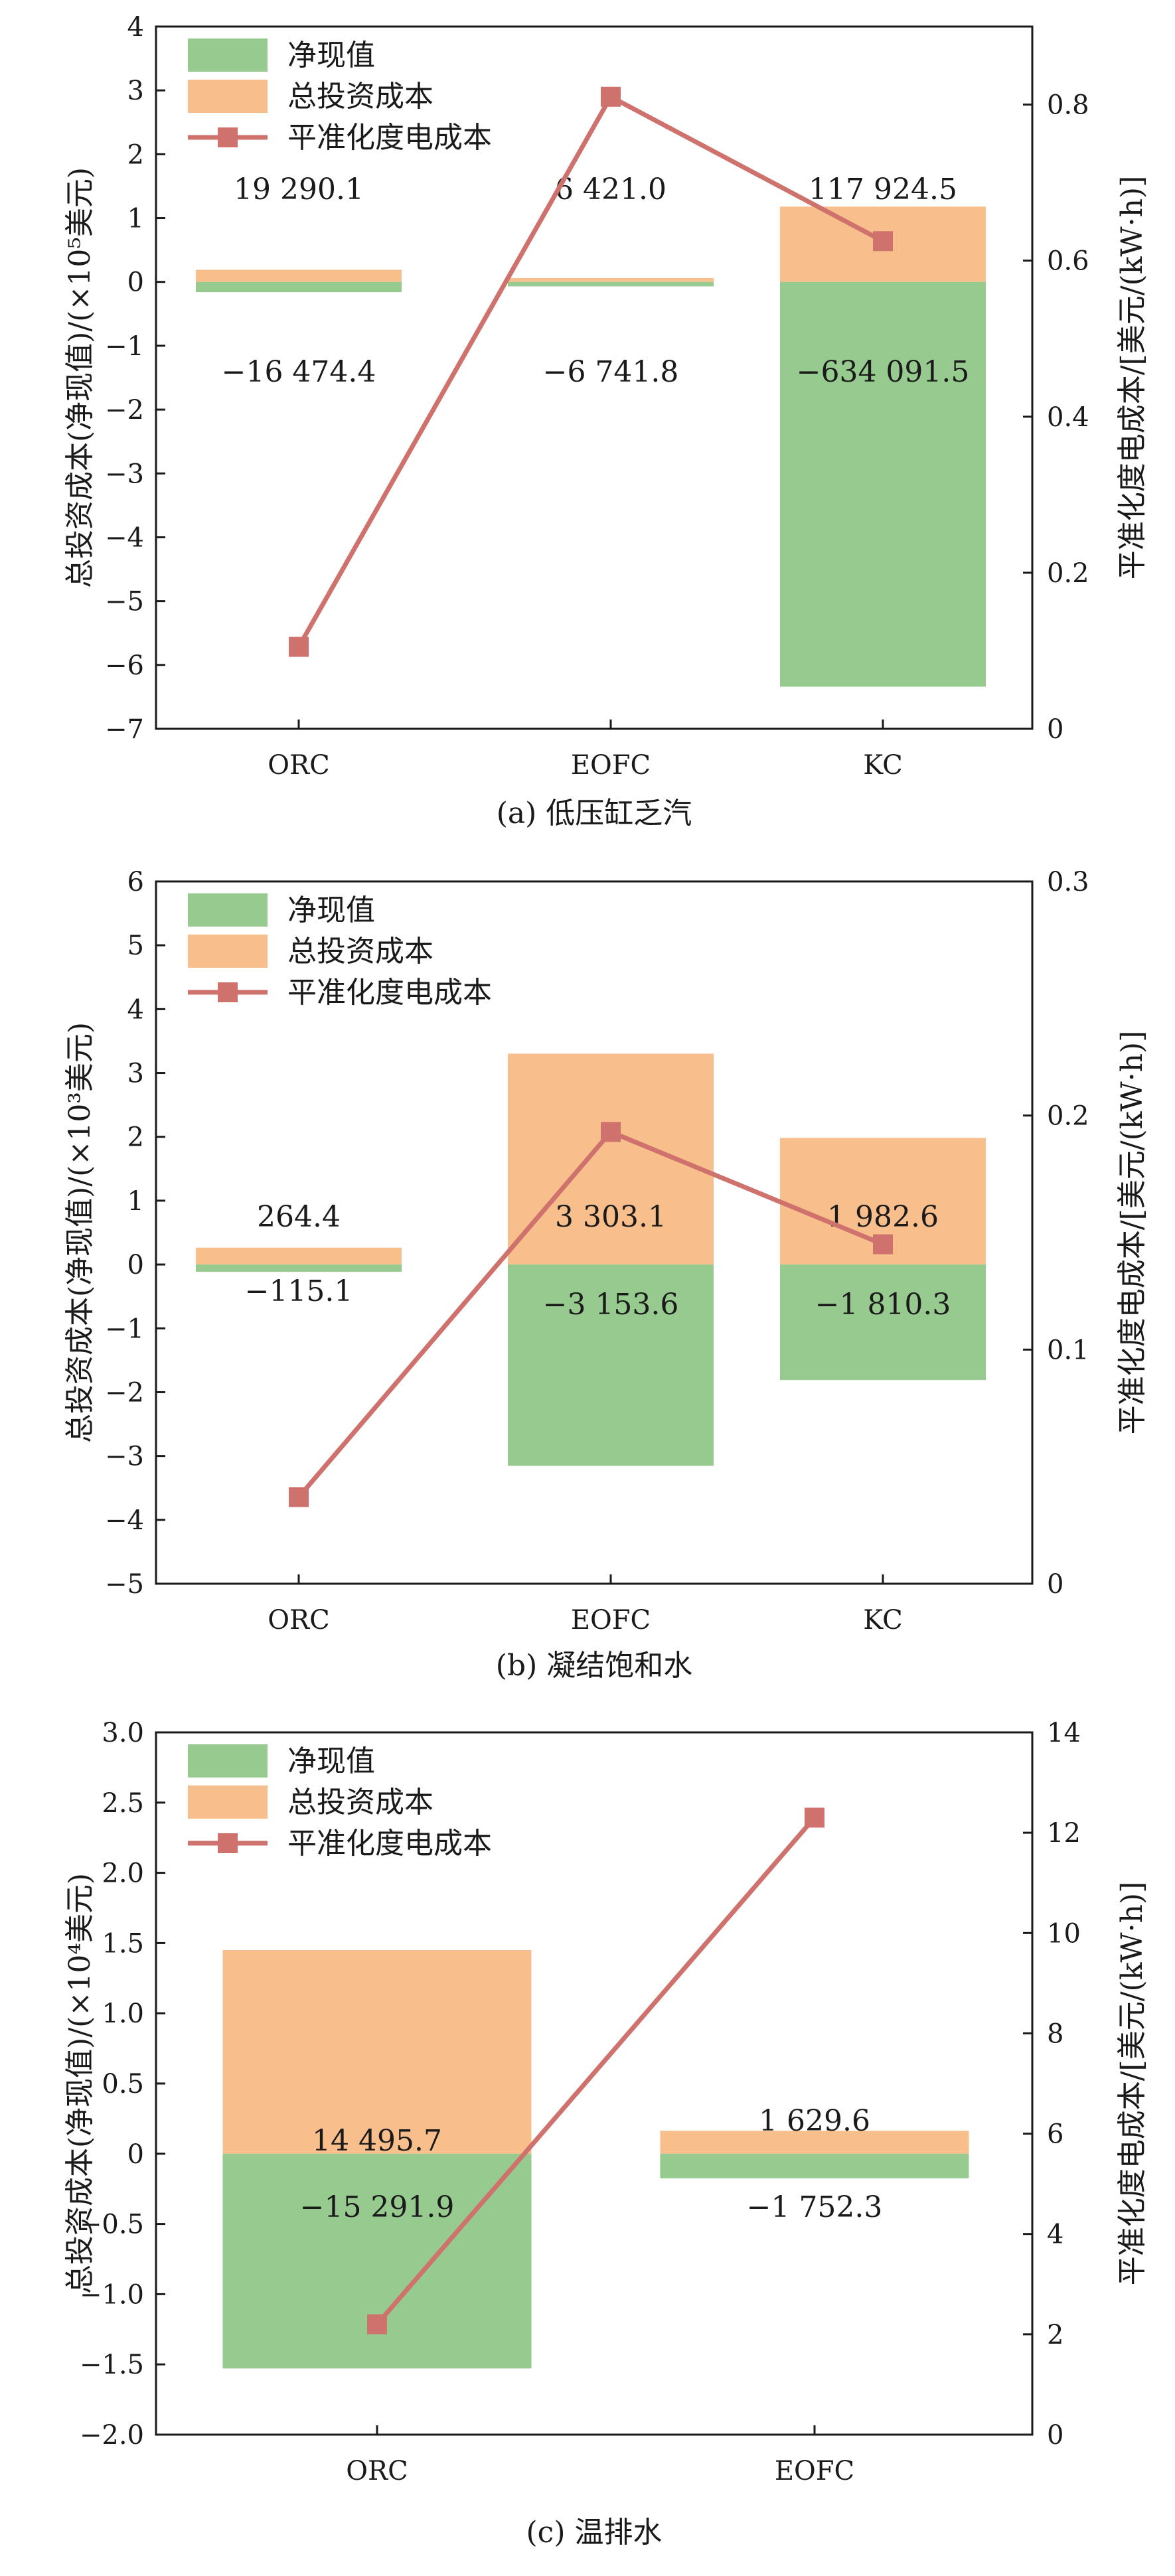 This screenshot has width=1175, height=2576. What do you see at coordinates (124, 537) in the screenshot?
I see `left-tick-label: −4` at bounding box center [124, 537].